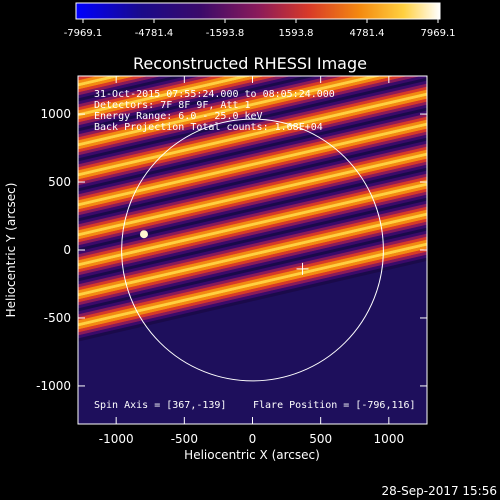 The height and width of the screenshot is (500, 500). What do you see at coordinates (302, 268) in the screenshot?
I see `spin-axis-marker` at bounding box center [302, 268].